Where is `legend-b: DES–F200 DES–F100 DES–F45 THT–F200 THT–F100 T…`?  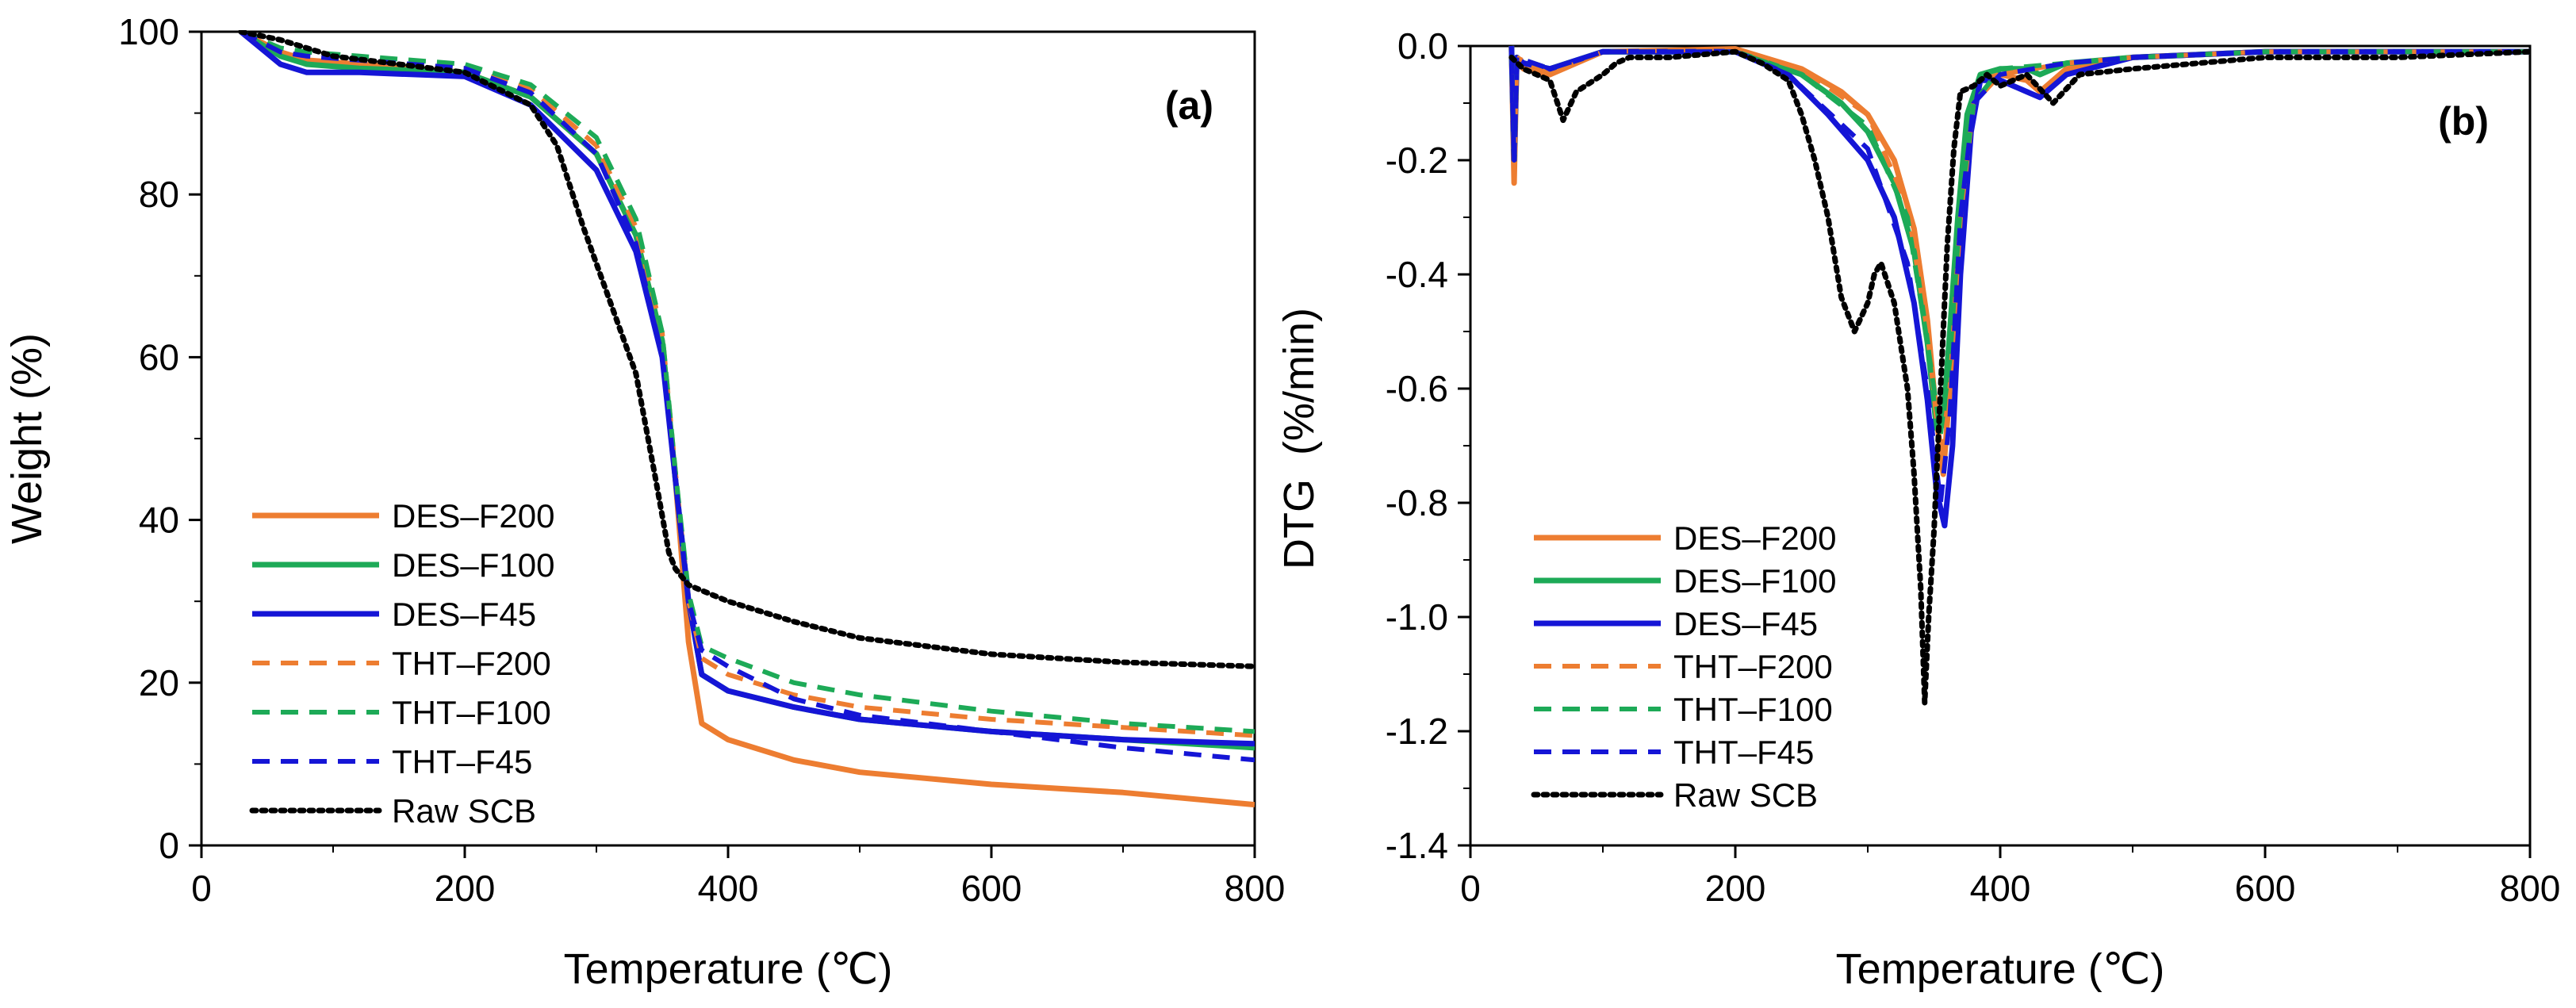 legend-b: DES–F200 DES–F100 DES–F45 THT–F200 THT–F100 T… is located at coordinates (1684, 666).